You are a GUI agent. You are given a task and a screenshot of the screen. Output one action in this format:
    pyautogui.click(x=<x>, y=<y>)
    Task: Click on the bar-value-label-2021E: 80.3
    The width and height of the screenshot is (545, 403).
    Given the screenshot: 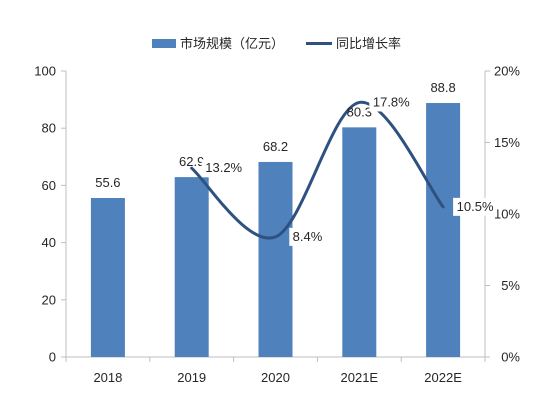 What is the action you would take?
    pyautogui.click(x=359, y=111)
    